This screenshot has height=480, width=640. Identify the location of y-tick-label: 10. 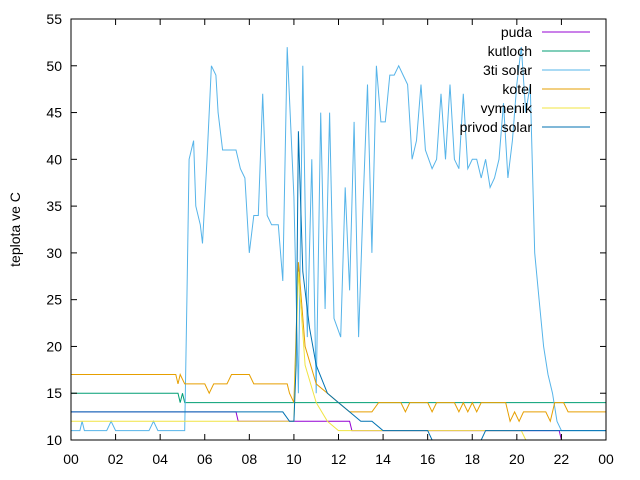
(54, 440).